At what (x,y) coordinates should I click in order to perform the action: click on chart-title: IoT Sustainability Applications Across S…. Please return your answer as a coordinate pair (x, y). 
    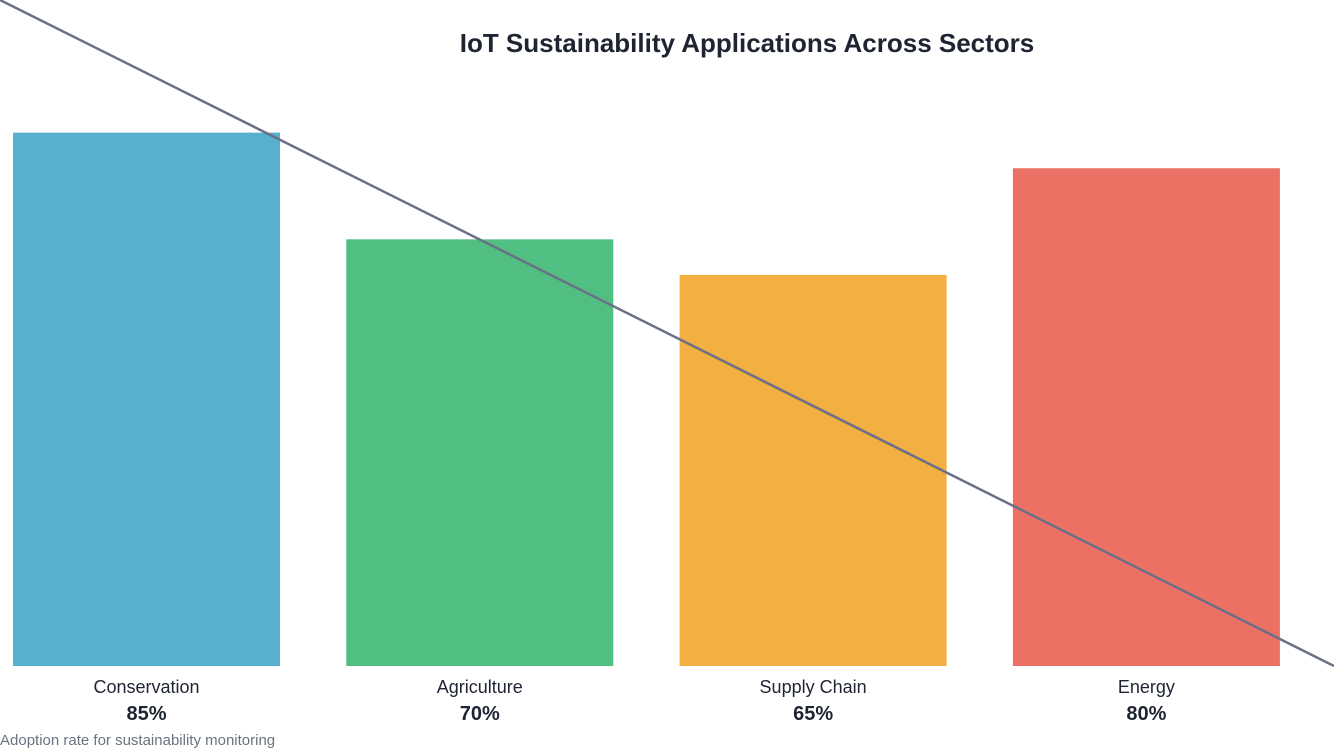
    Looking at the image, I should click on (747, 43).